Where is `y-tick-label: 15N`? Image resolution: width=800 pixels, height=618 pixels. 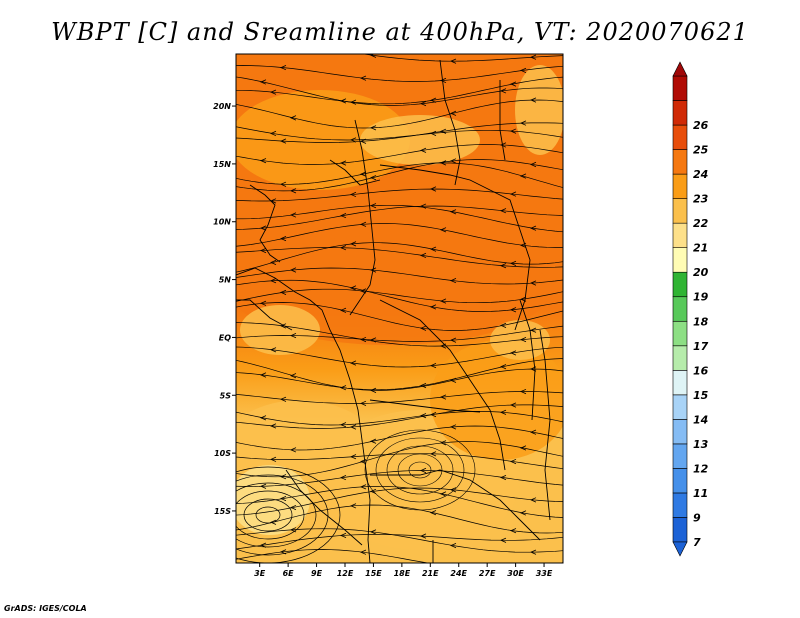
y-tick-label: 15N is located at coordinates (222, 164).